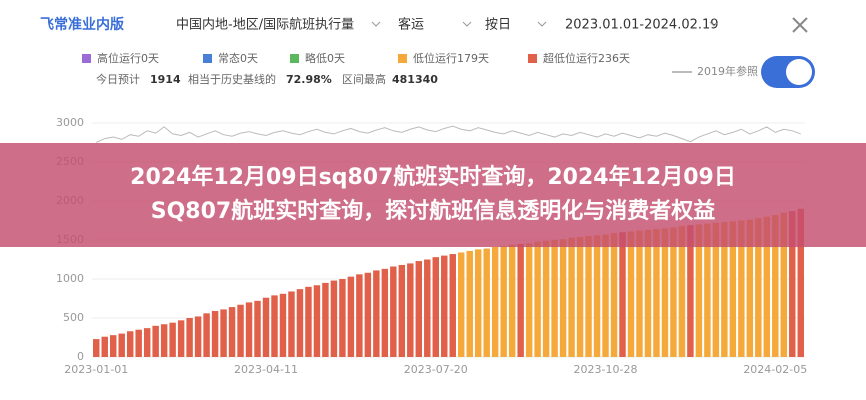 This screenshot has width=866, height=400. What do you see at coordinates (232, 79) in the screenshot?
I see `stat-label: 相当于历史基线的` at bounding box center [232, 79].